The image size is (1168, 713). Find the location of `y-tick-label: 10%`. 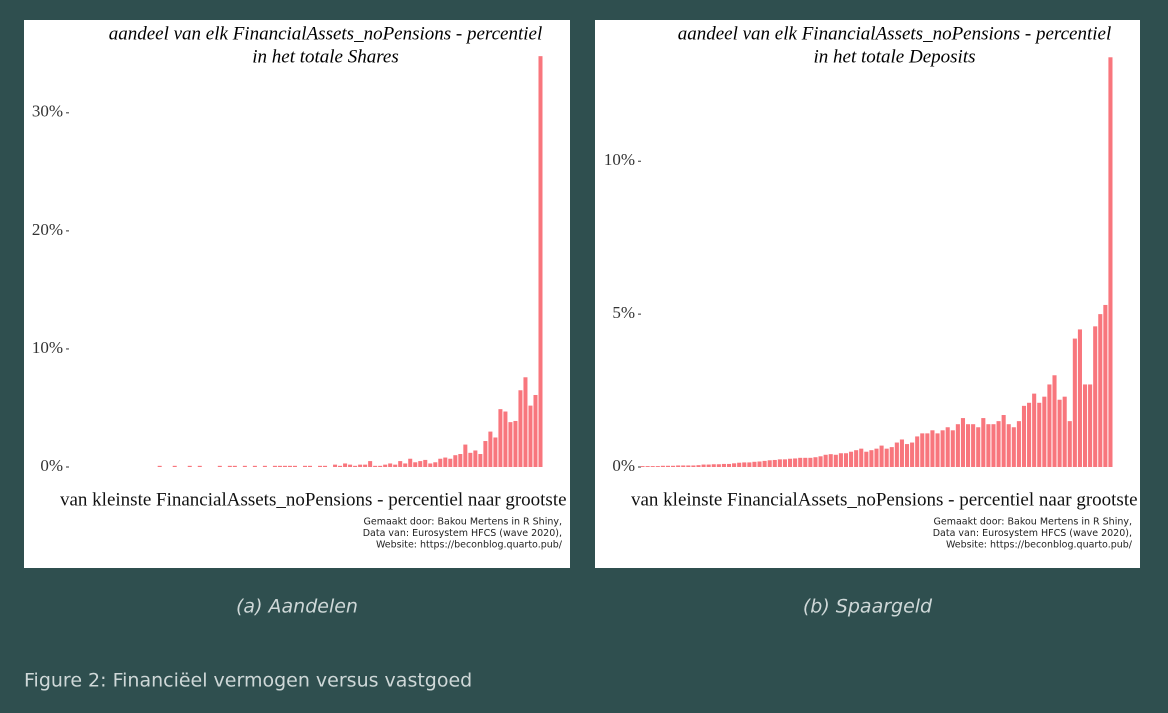

y-tick-label: 10% is located at coordinates (47, 347).